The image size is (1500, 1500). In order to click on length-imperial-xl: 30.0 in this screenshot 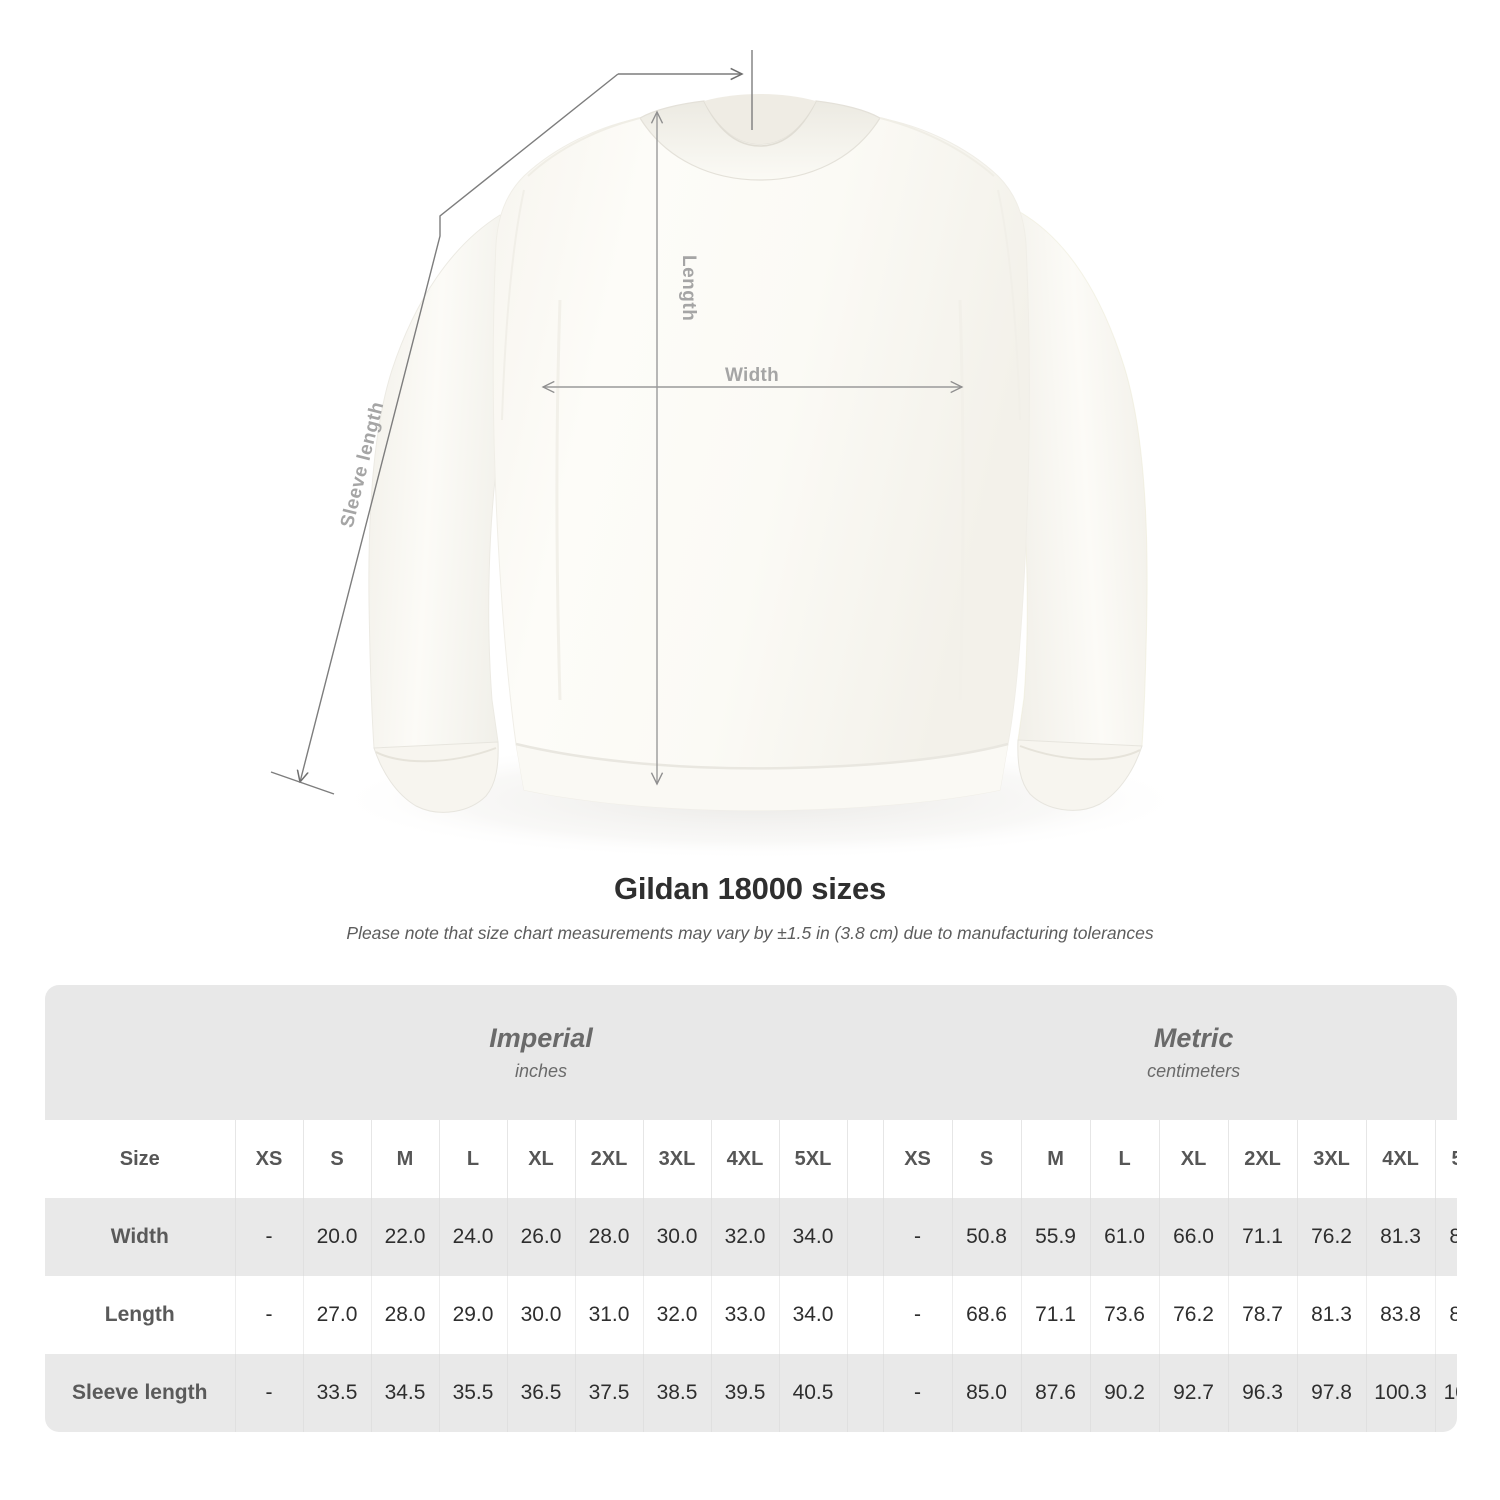, I will do `click(540, 1315)`.